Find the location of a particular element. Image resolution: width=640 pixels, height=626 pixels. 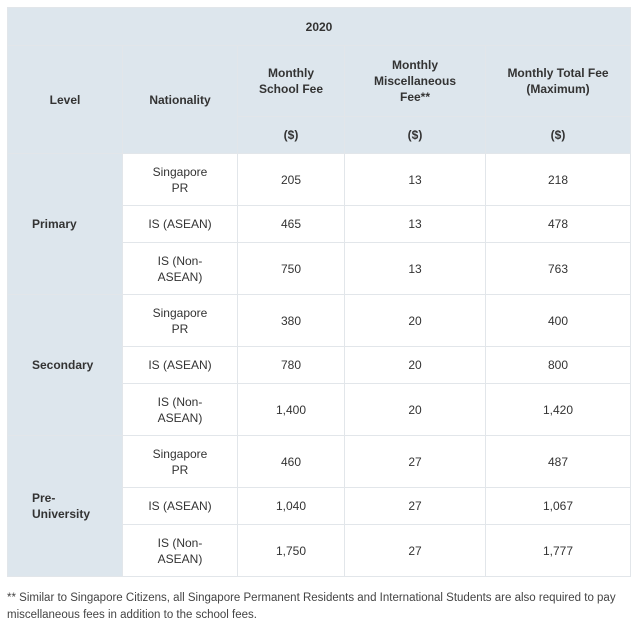

misc-fee-header-text: Monthly Miscellaneous Fee** is located at coordinates (415, 81).